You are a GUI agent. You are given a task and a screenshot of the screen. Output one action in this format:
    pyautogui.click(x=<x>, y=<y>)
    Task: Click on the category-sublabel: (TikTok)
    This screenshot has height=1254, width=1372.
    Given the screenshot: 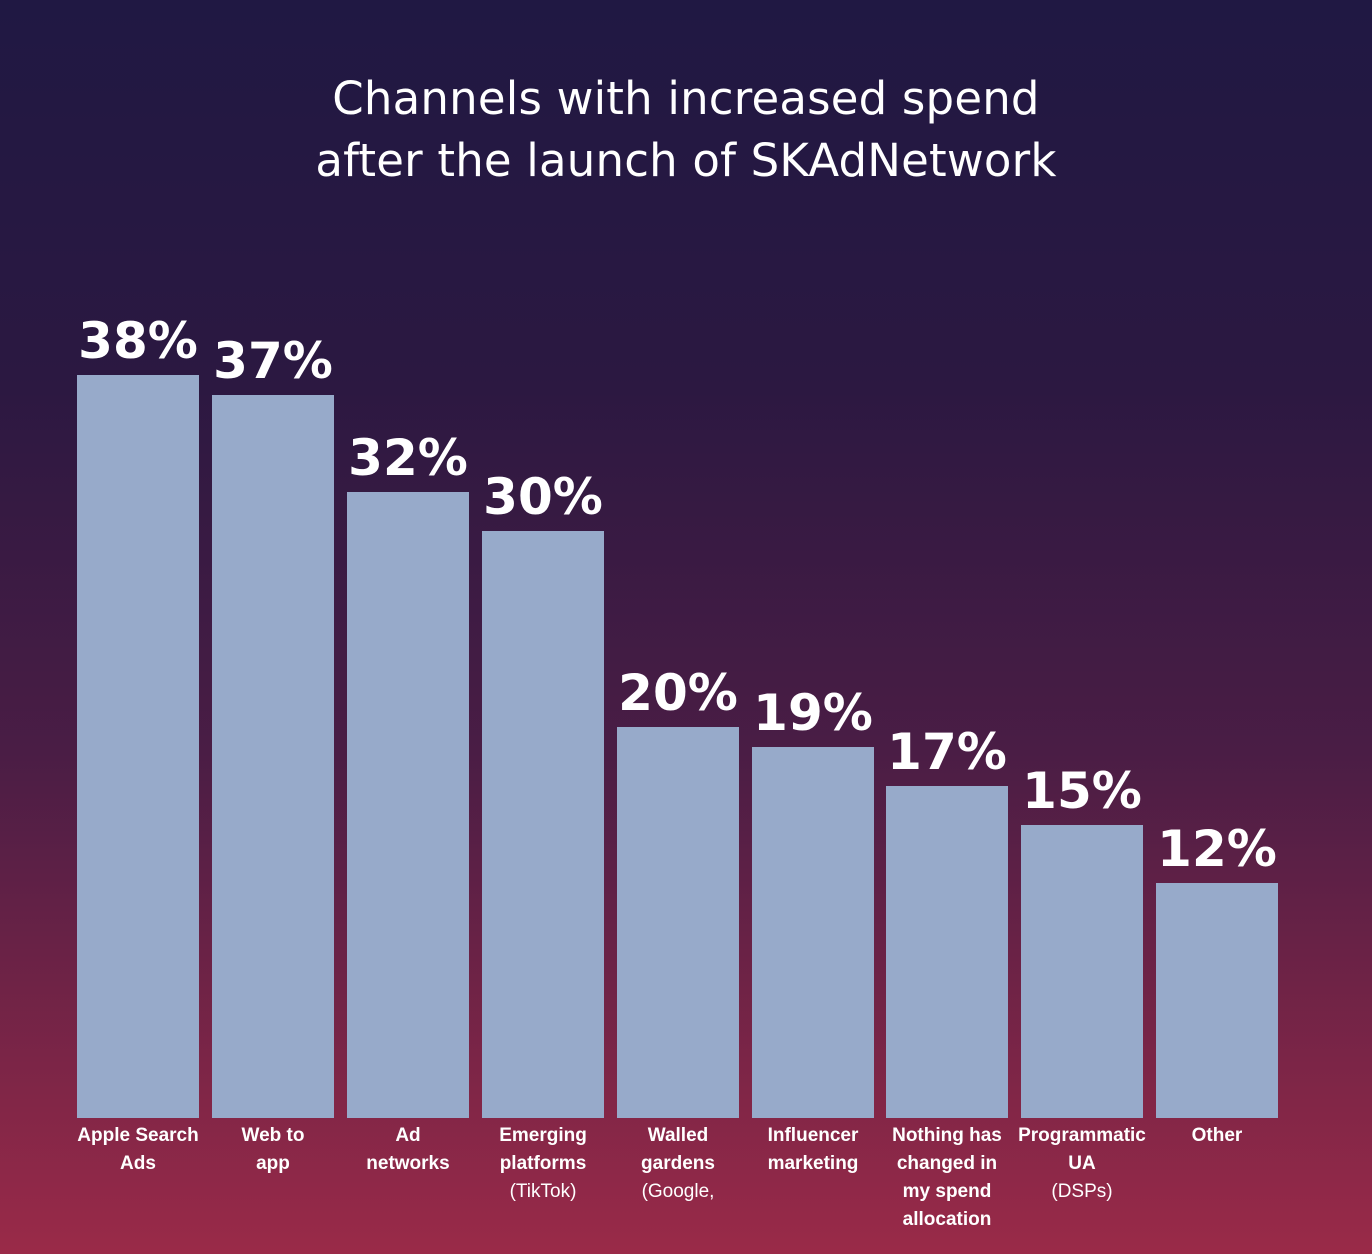 What is the action you would take?
    pyautogui.click(x=543, y=1191)
    